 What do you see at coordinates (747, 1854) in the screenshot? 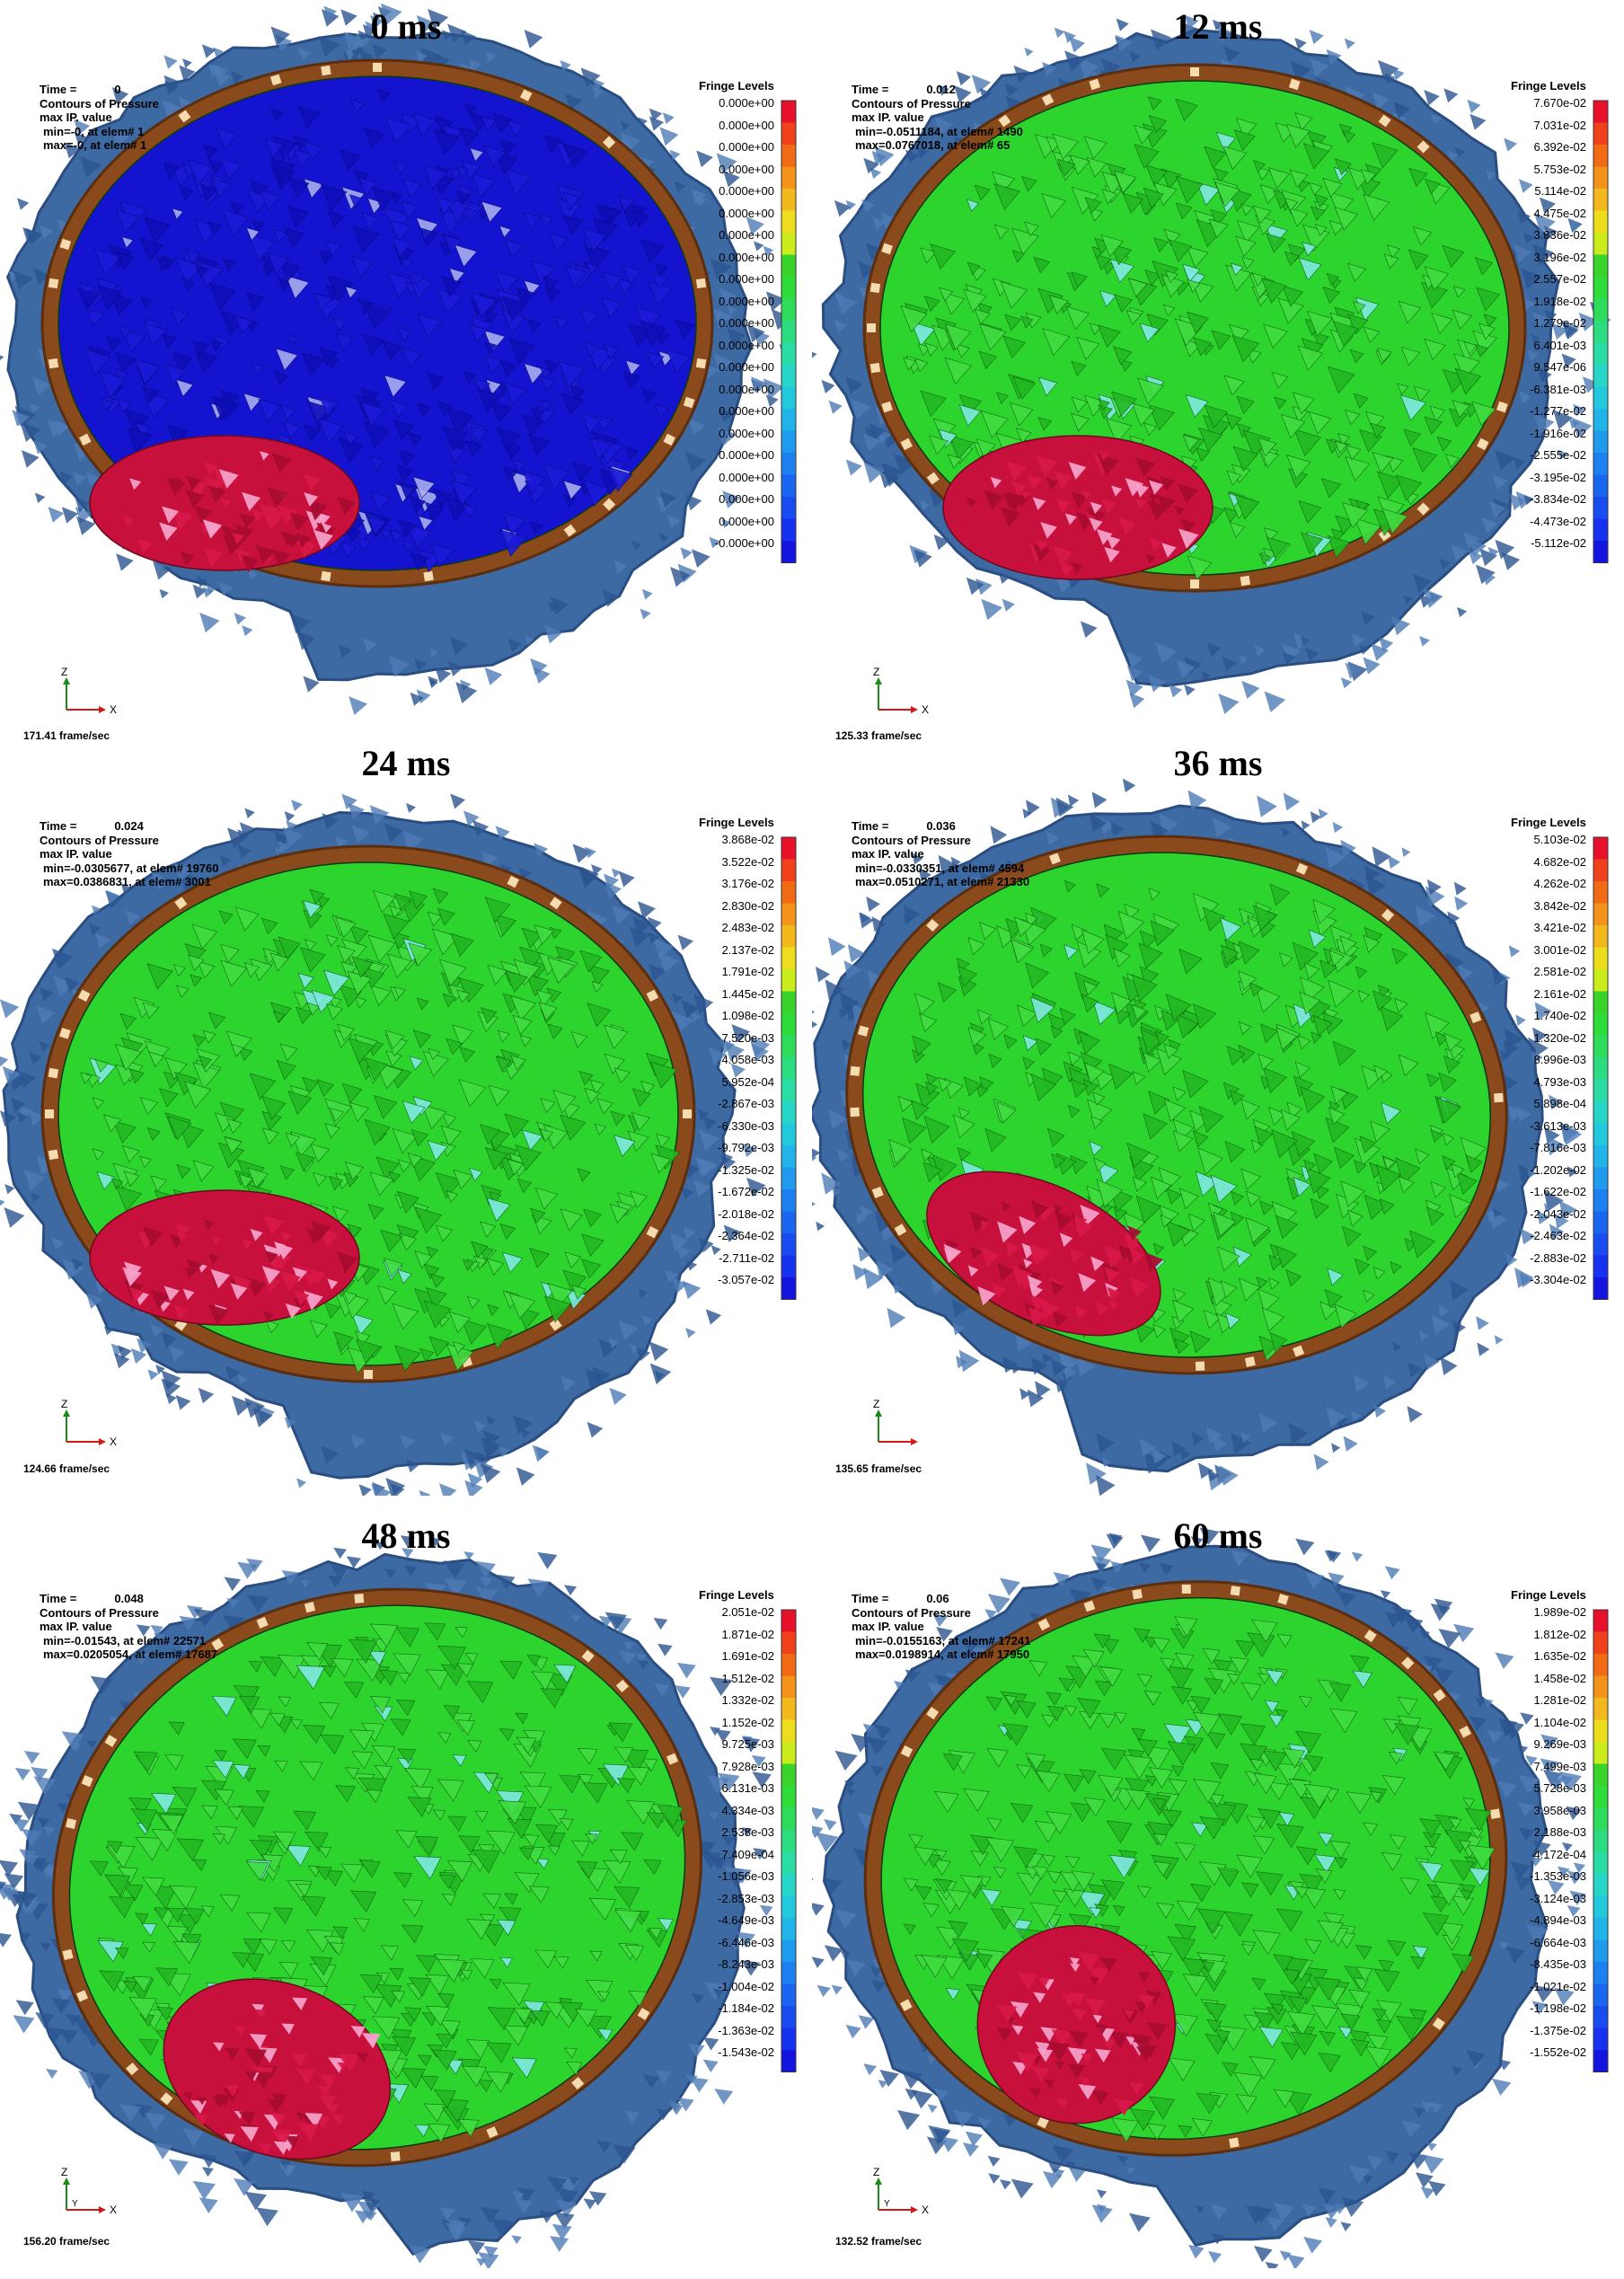
I see `fringe-level-label: 7.409e-04` at bounding box center [747, 1854].